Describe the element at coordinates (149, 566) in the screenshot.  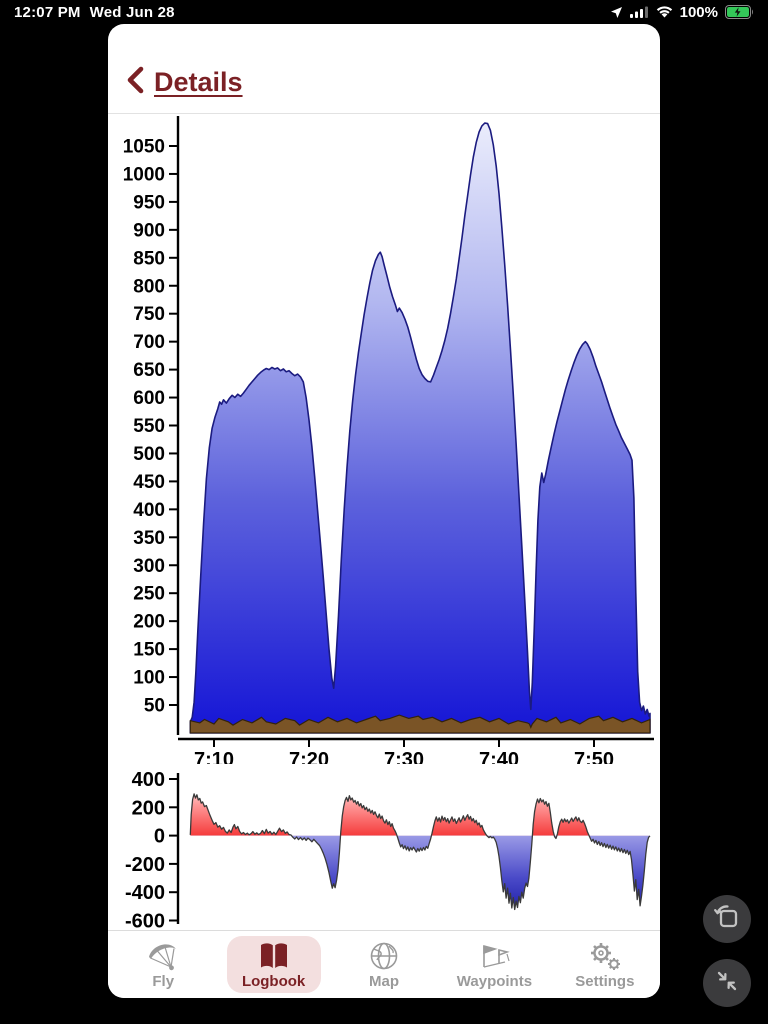
I see `svg-text: 300` at that location.